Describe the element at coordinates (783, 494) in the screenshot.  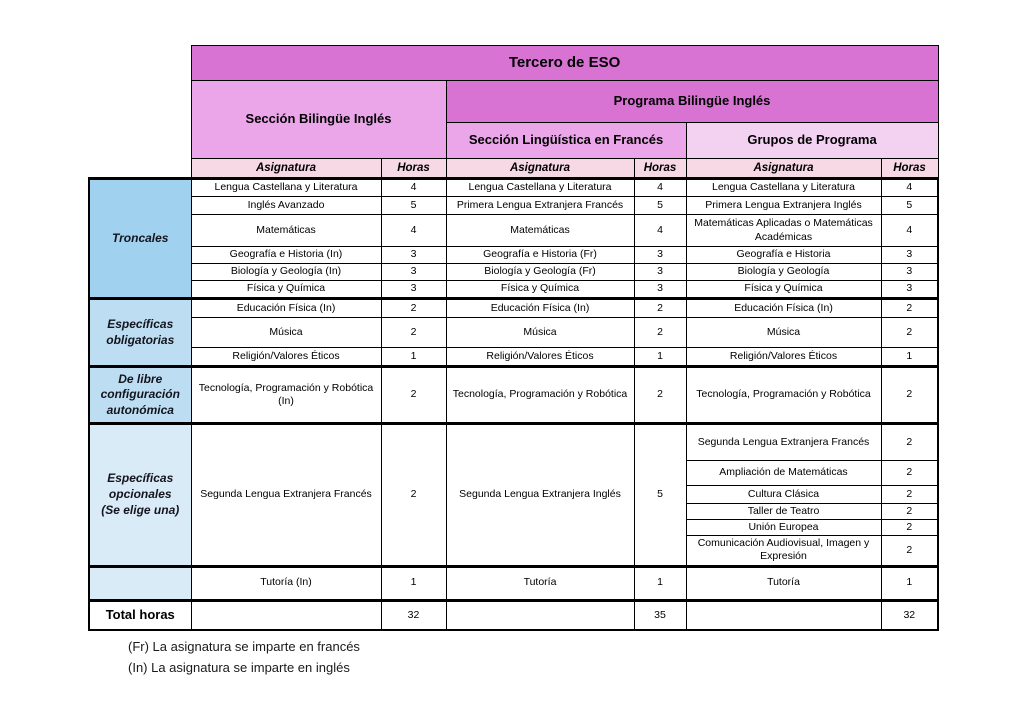
I see `subject-cell: Cultura Clásica` at that location.